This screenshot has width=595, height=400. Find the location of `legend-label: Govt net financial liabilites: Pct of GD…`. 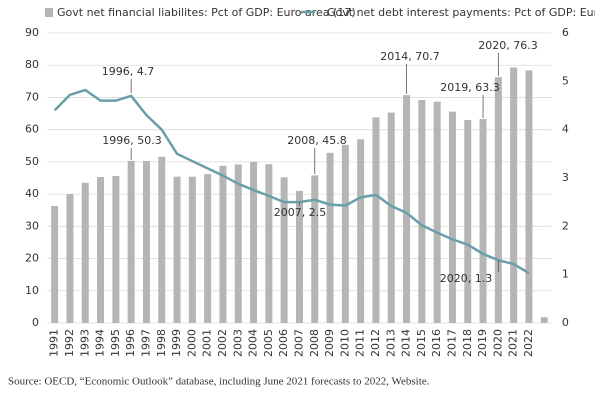

legend-label: Govt net financial liabilites: Pct of GD… is located at coordinates (206, 12).